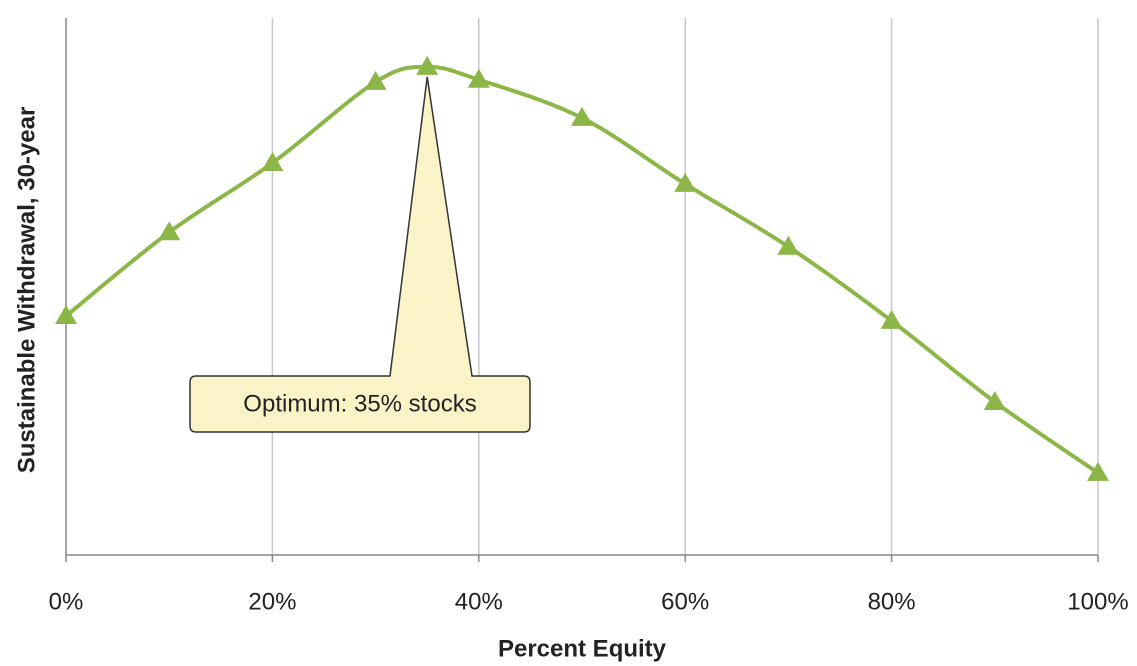 Image resolution: width=1137 pixels, height=666 pixels. I want to click on x-tick-label: 20%, so click(272, 601).